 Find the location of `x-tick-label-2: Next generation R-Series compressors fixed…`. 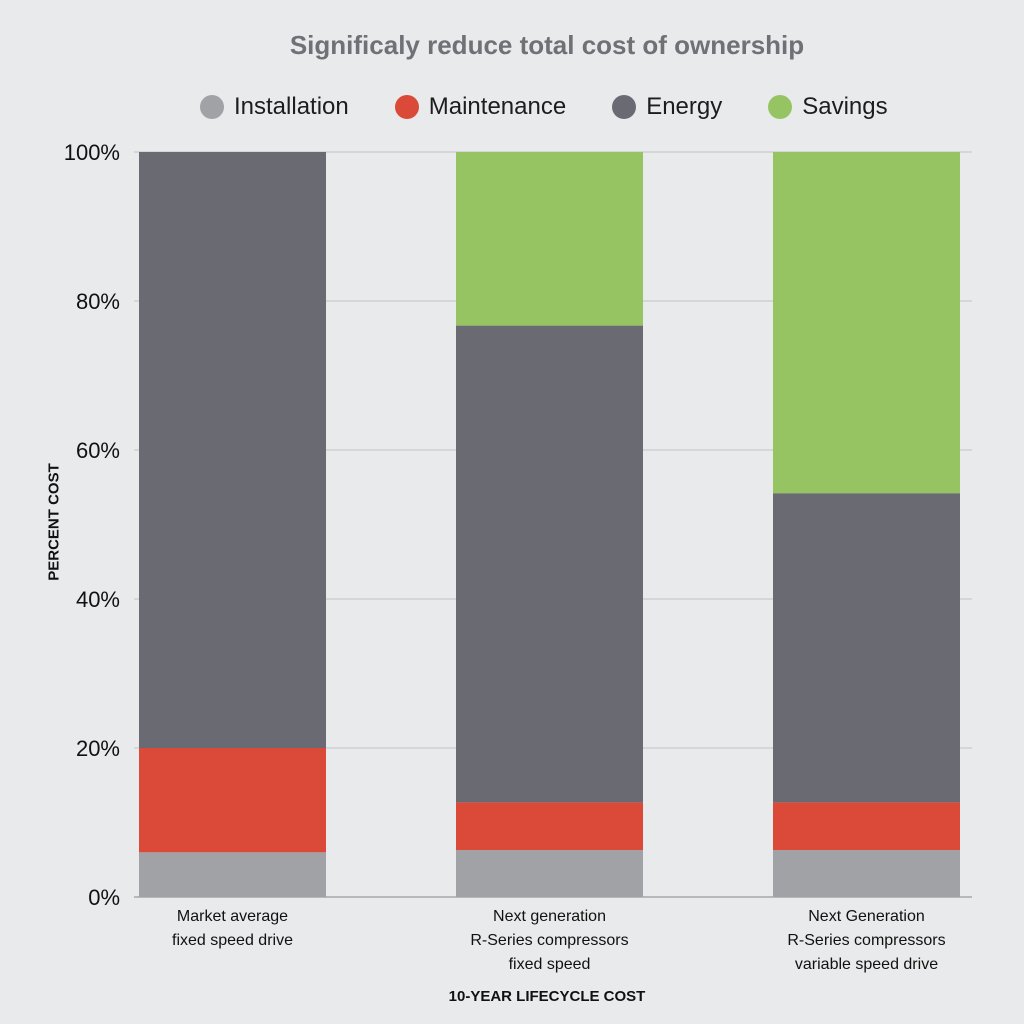

x-tick-label-2: Next generation R-Series compressors fixed… is located at coordinates (549, 940).